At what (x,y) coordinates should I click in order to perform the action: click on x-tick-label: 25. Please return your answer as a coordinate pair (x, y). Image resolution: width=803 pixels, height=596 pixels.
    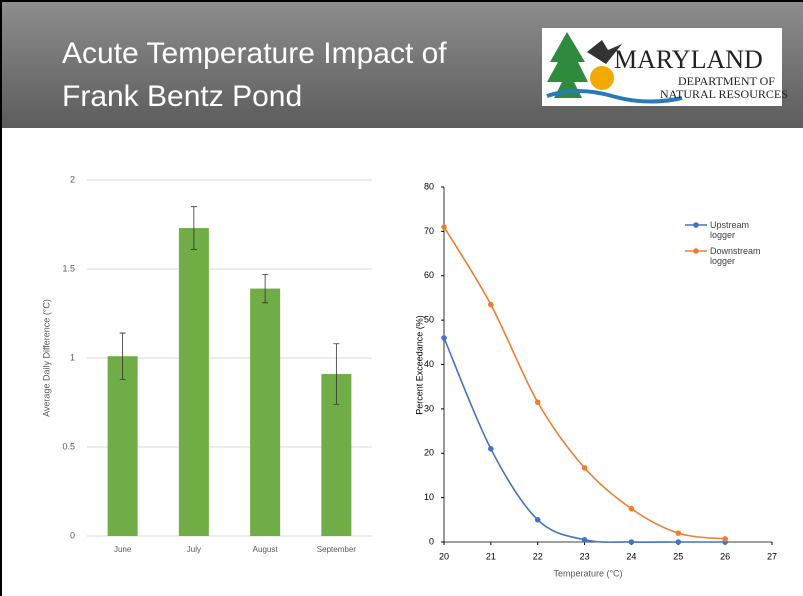
    Looking at the image, I should click on (678, 556).